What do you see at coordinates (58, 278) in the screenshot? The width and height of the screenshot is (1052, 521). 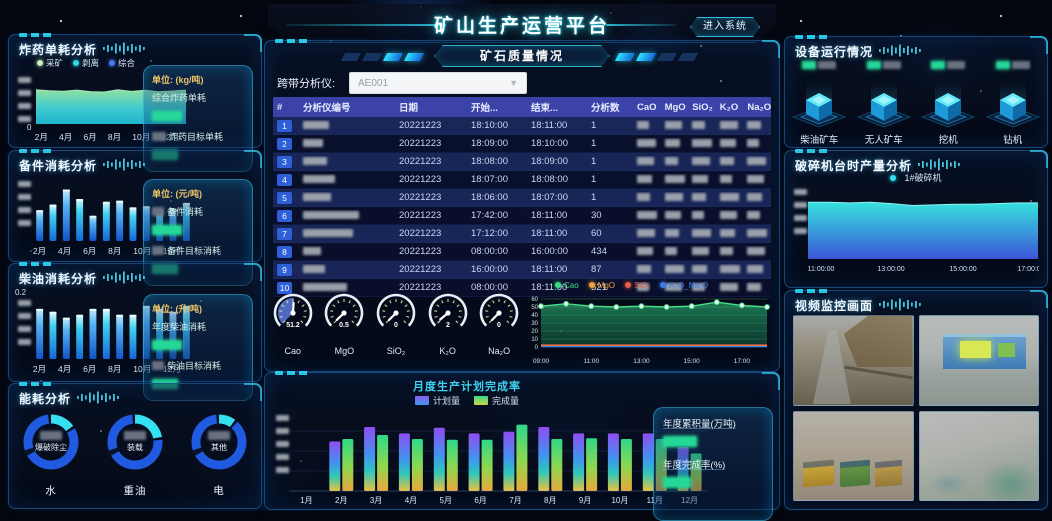 I see `panel-title: 柴油消耗分析` at bounding box center [58, 278].